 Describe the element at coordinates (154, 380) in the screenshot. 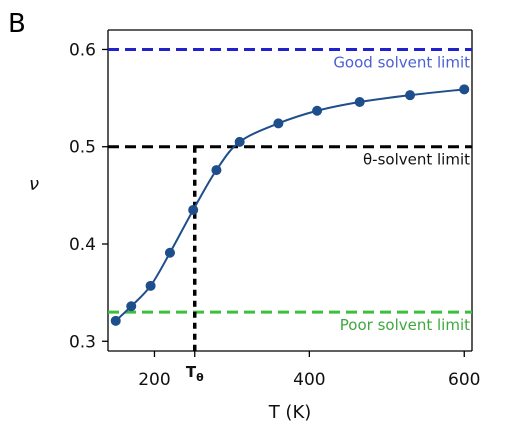

I see `x-tick-label: 200` at that location.